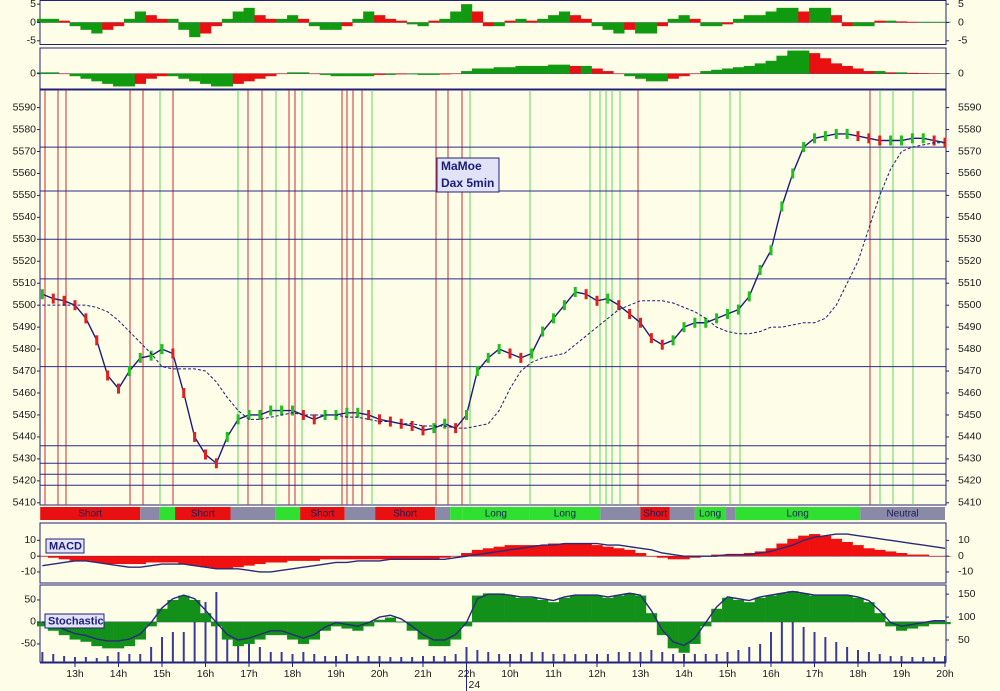 The height and width of the screenshot is (691, 1000). What do you see at coordinates (965, 572) in the screenshot?
I see `y-tick-label: -10` at bounding box center [965, 572].